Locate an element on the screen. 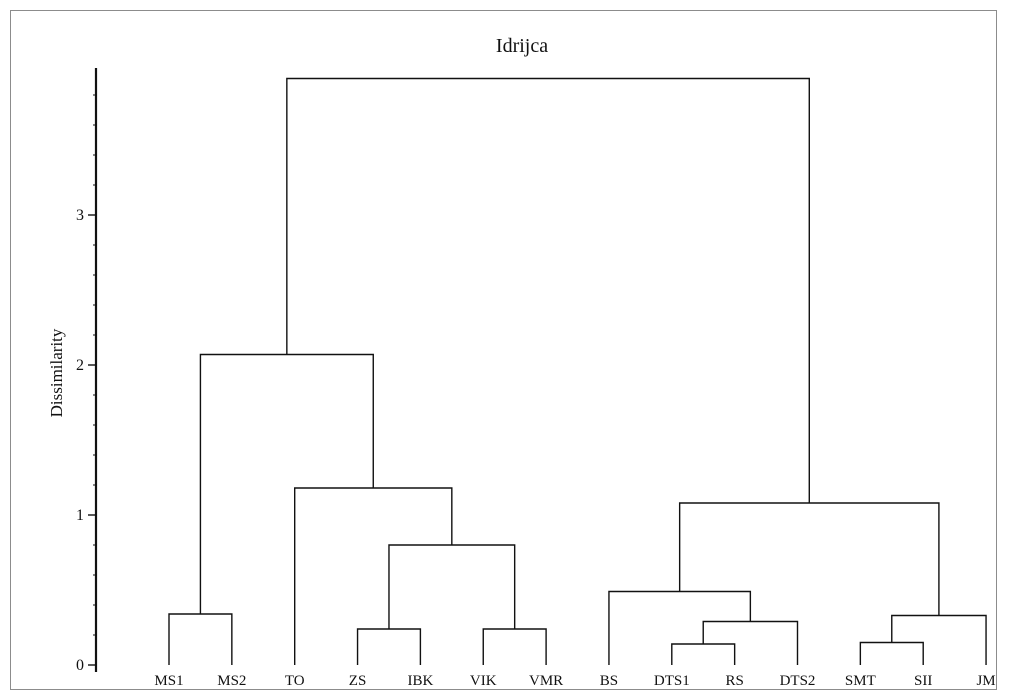  dendrogram-link-n5 is located at coordinates (373, 576).